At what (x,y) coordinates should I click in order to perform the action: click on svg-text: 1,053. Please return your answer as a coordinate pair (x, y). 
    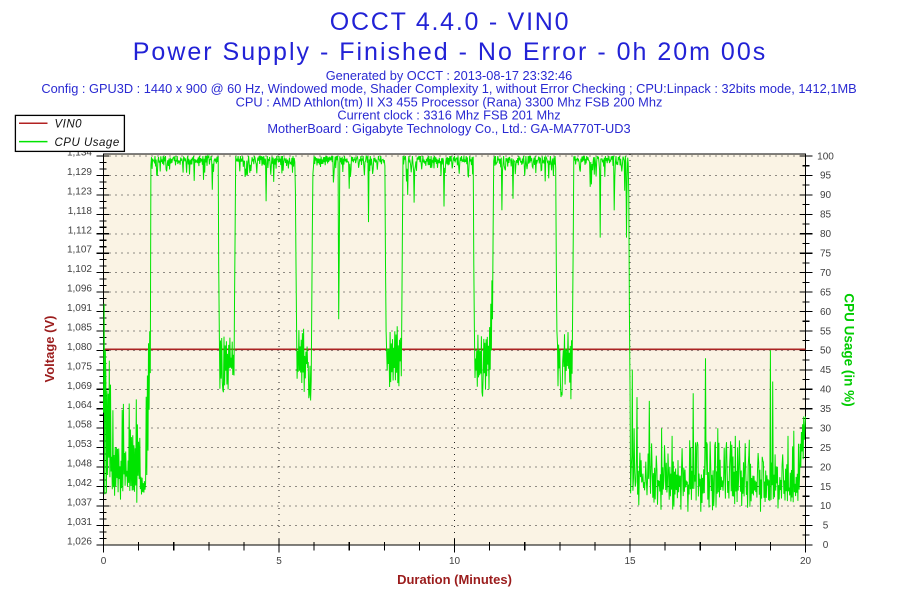
    Looking at the image, I should click on (79, 444).